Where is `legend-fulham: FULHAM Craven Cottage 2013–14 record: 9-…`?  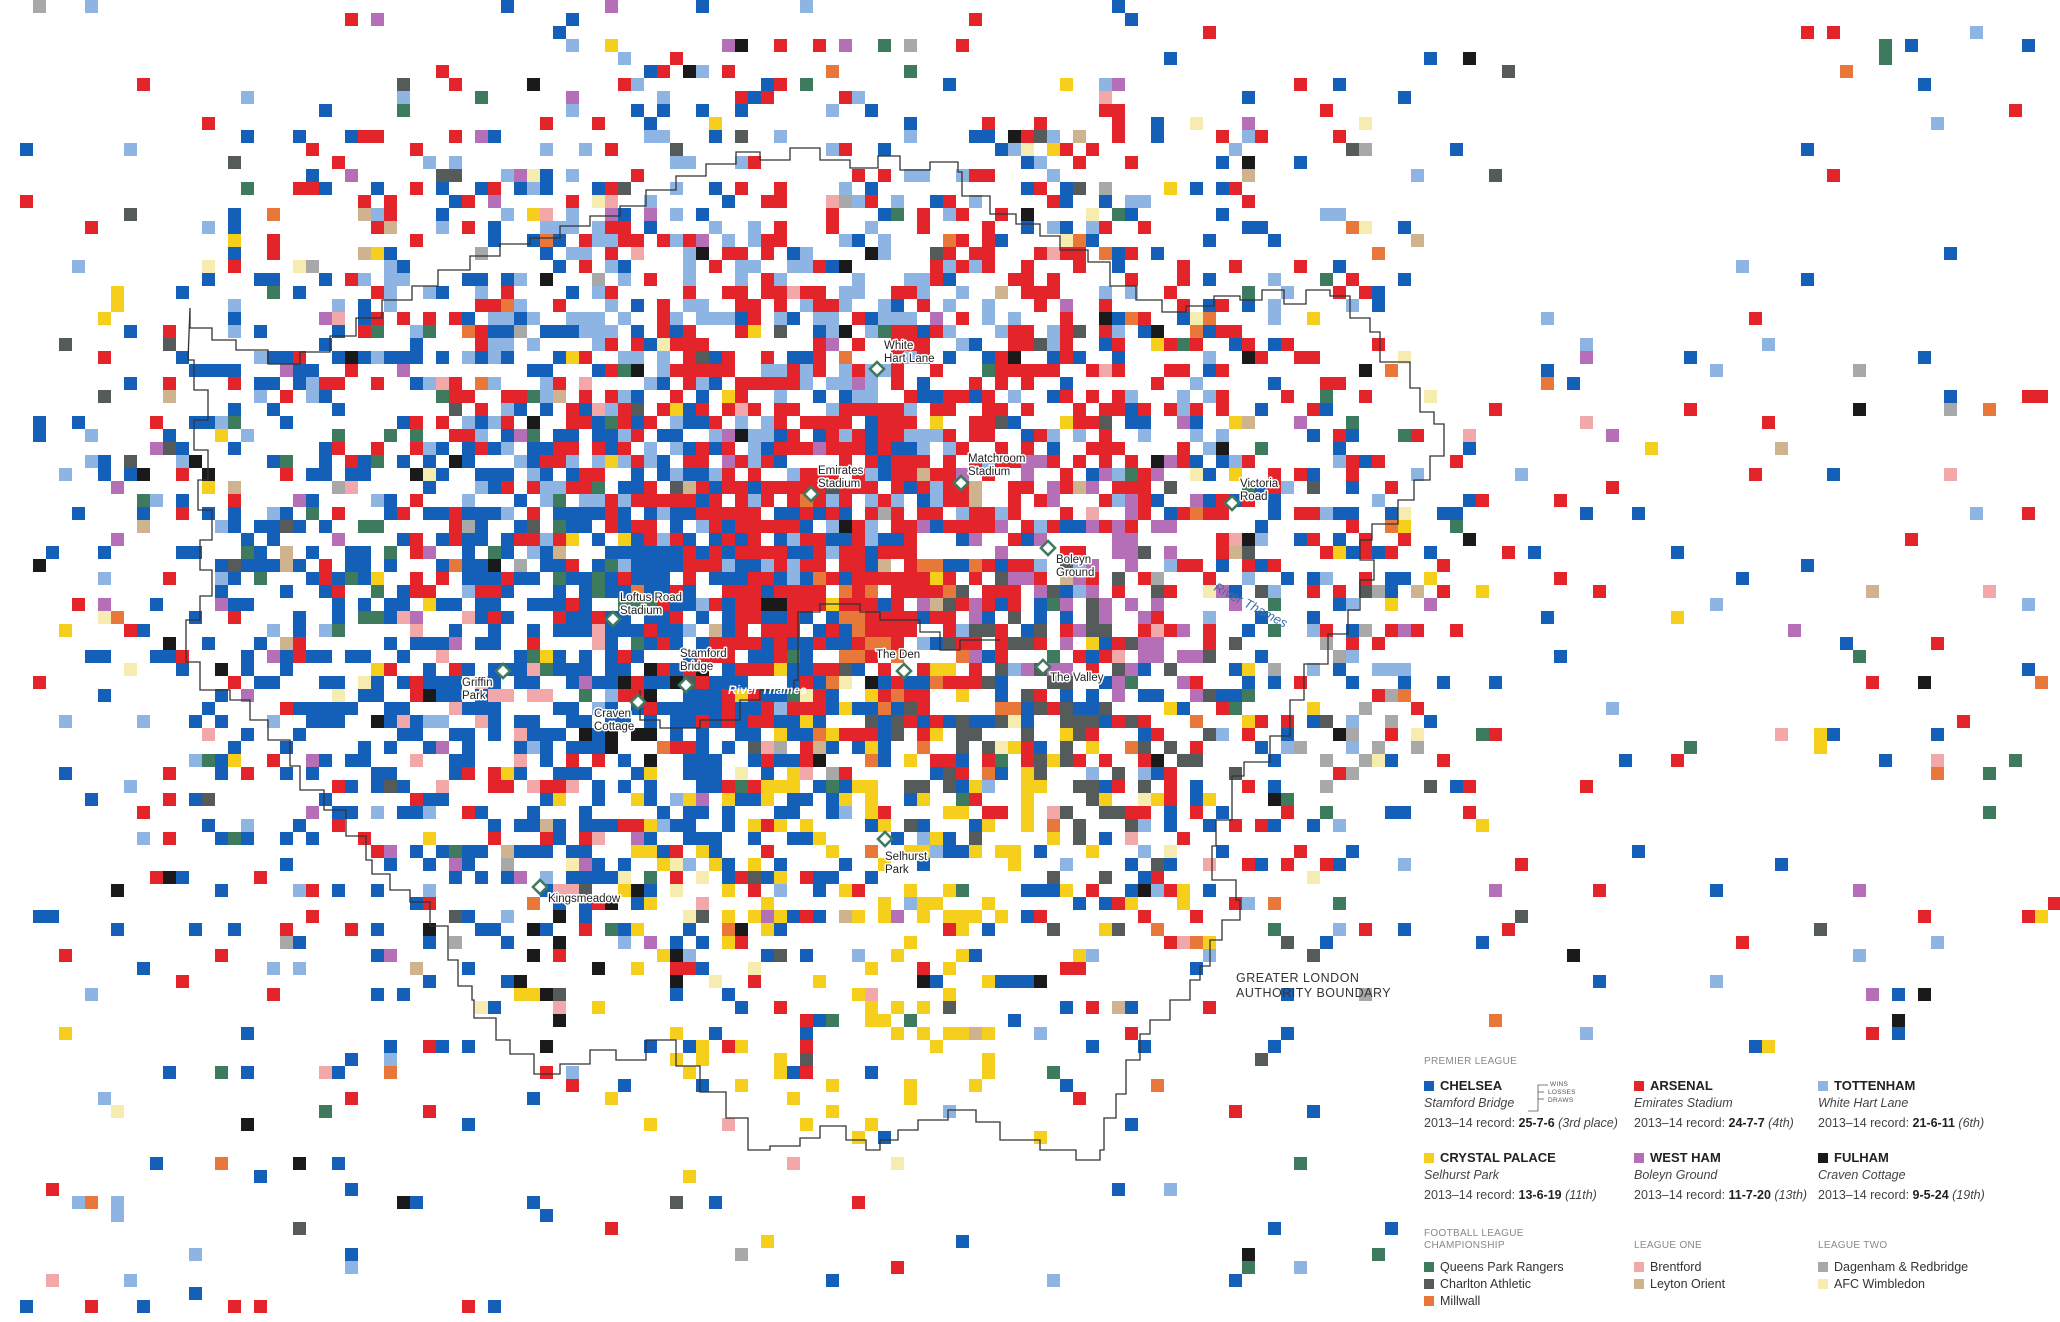 legend-fulham: FULHAM Craven Cottage 2013–14 record: 9-… is located at coordinates (1918, 1176).